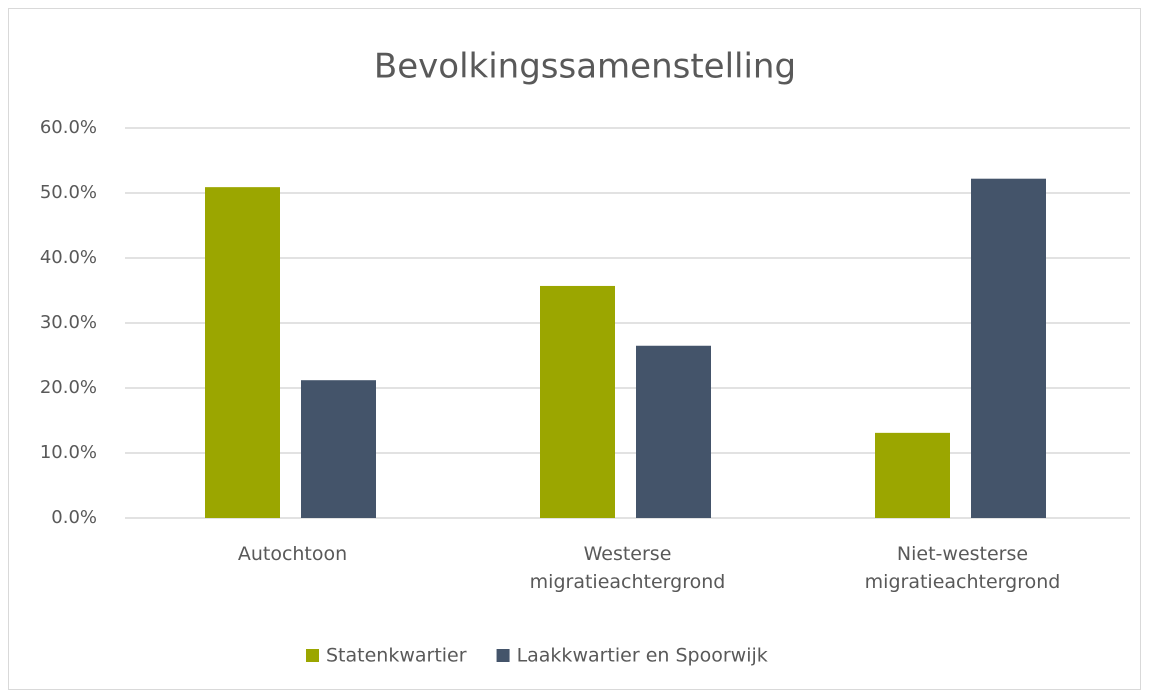 This screenshot has width=1150, height=691. Describe the element at coordinates (627, 568) in the screenshot. I see `x-tick-label: Westerse migratieachtergrond` at that location.